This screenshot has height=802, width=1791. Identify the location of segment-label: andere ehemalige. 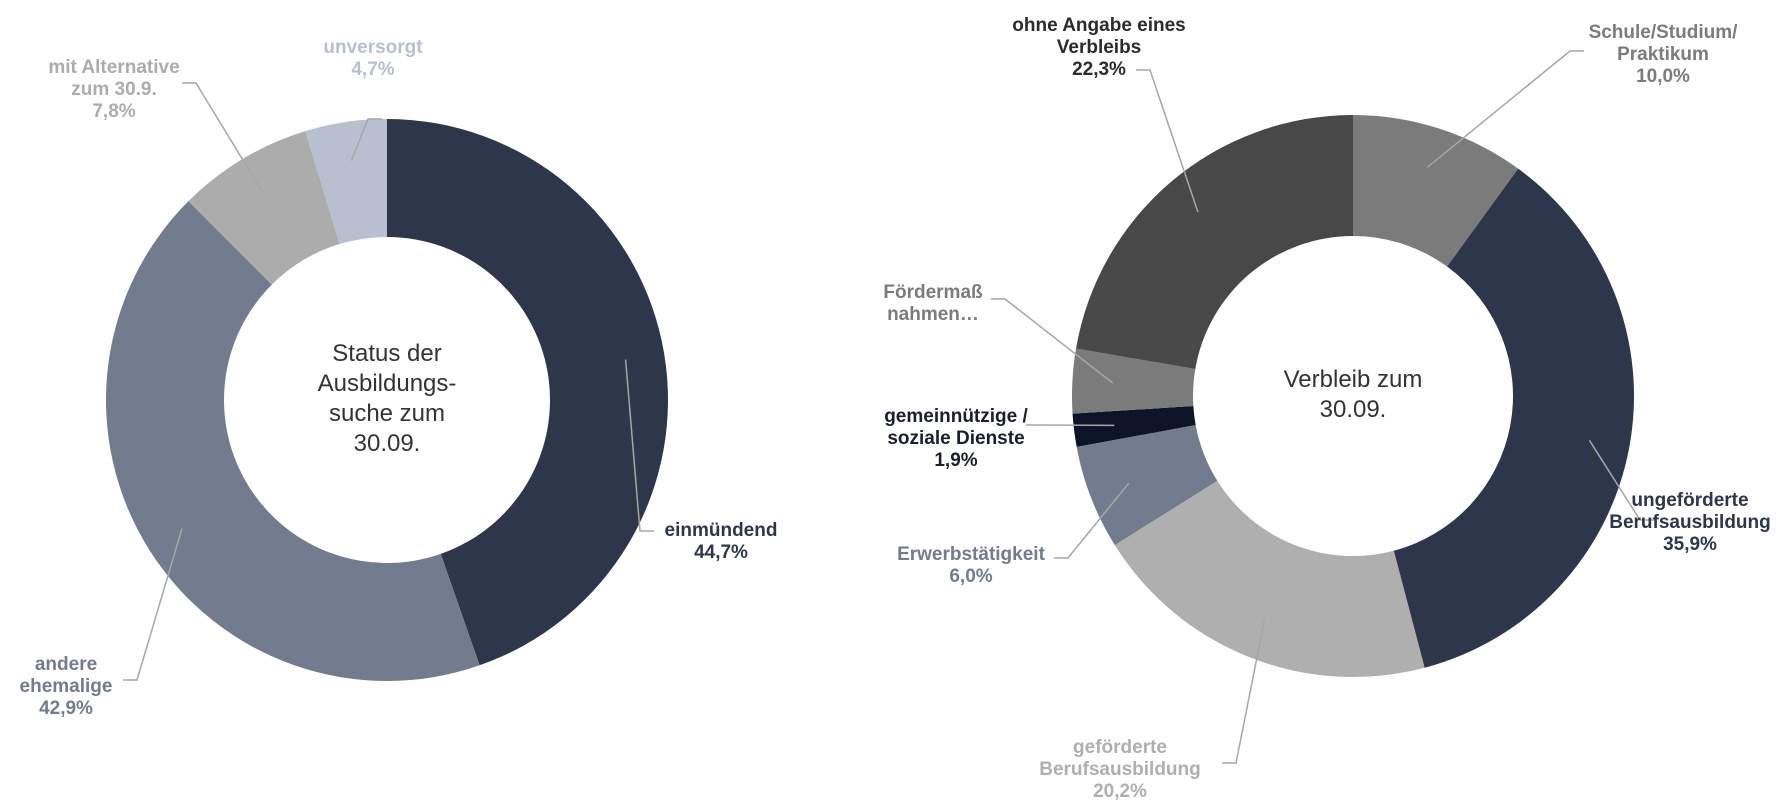
(66, 675).